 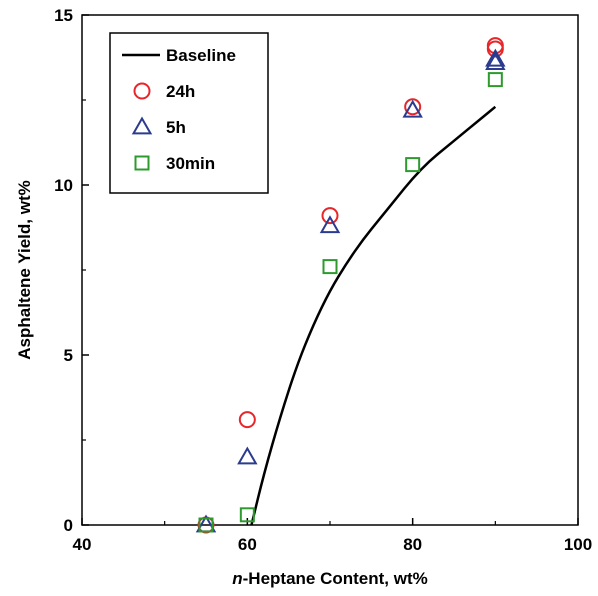 I want to click on x-axis-title: n-Heptane Content, wt%, so click(x=330, y=578).